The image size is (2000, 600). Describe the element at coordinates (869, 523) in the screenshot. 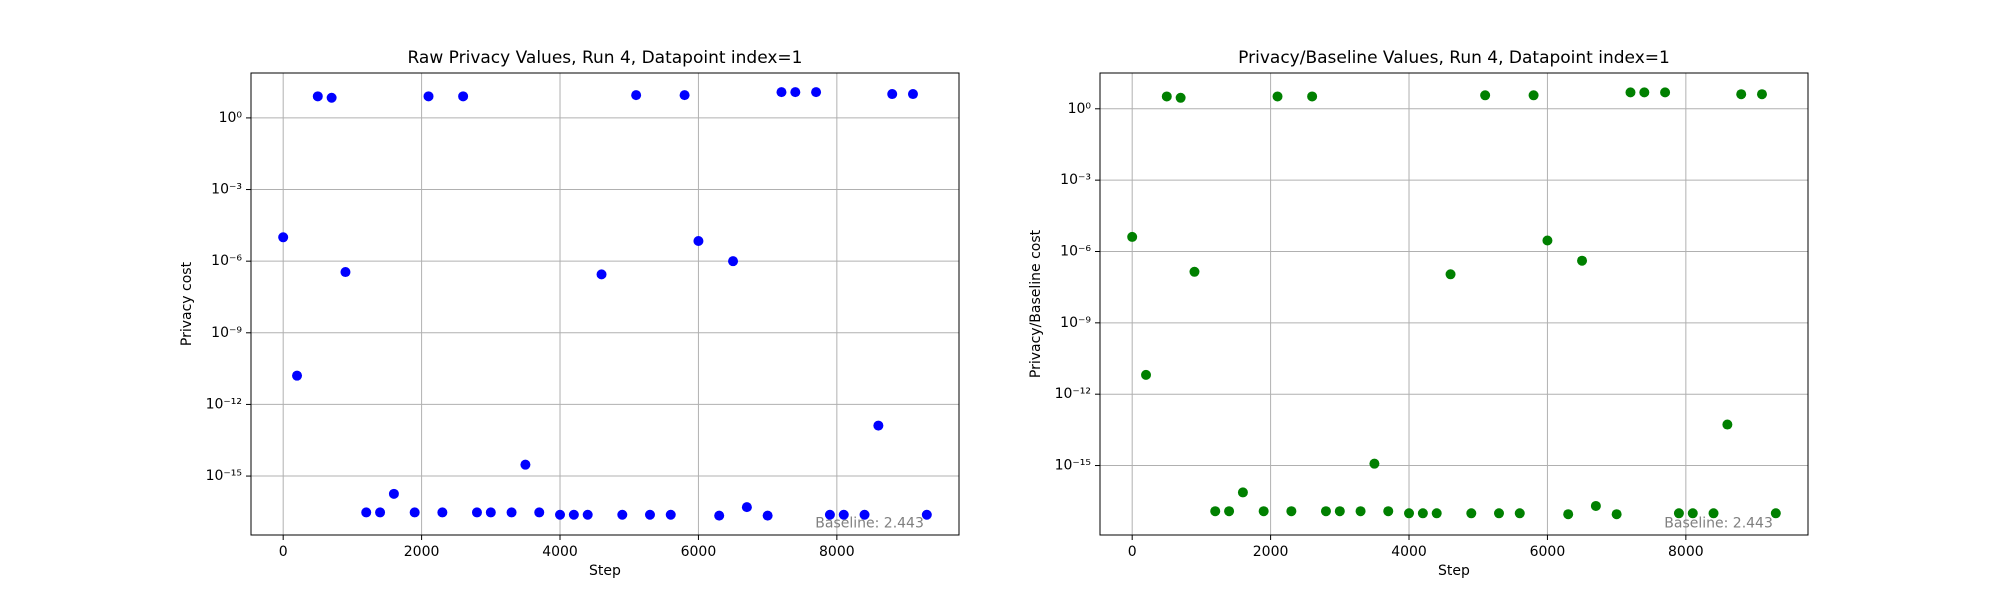

I see `annotation: Baseline: 2.443` at that location.